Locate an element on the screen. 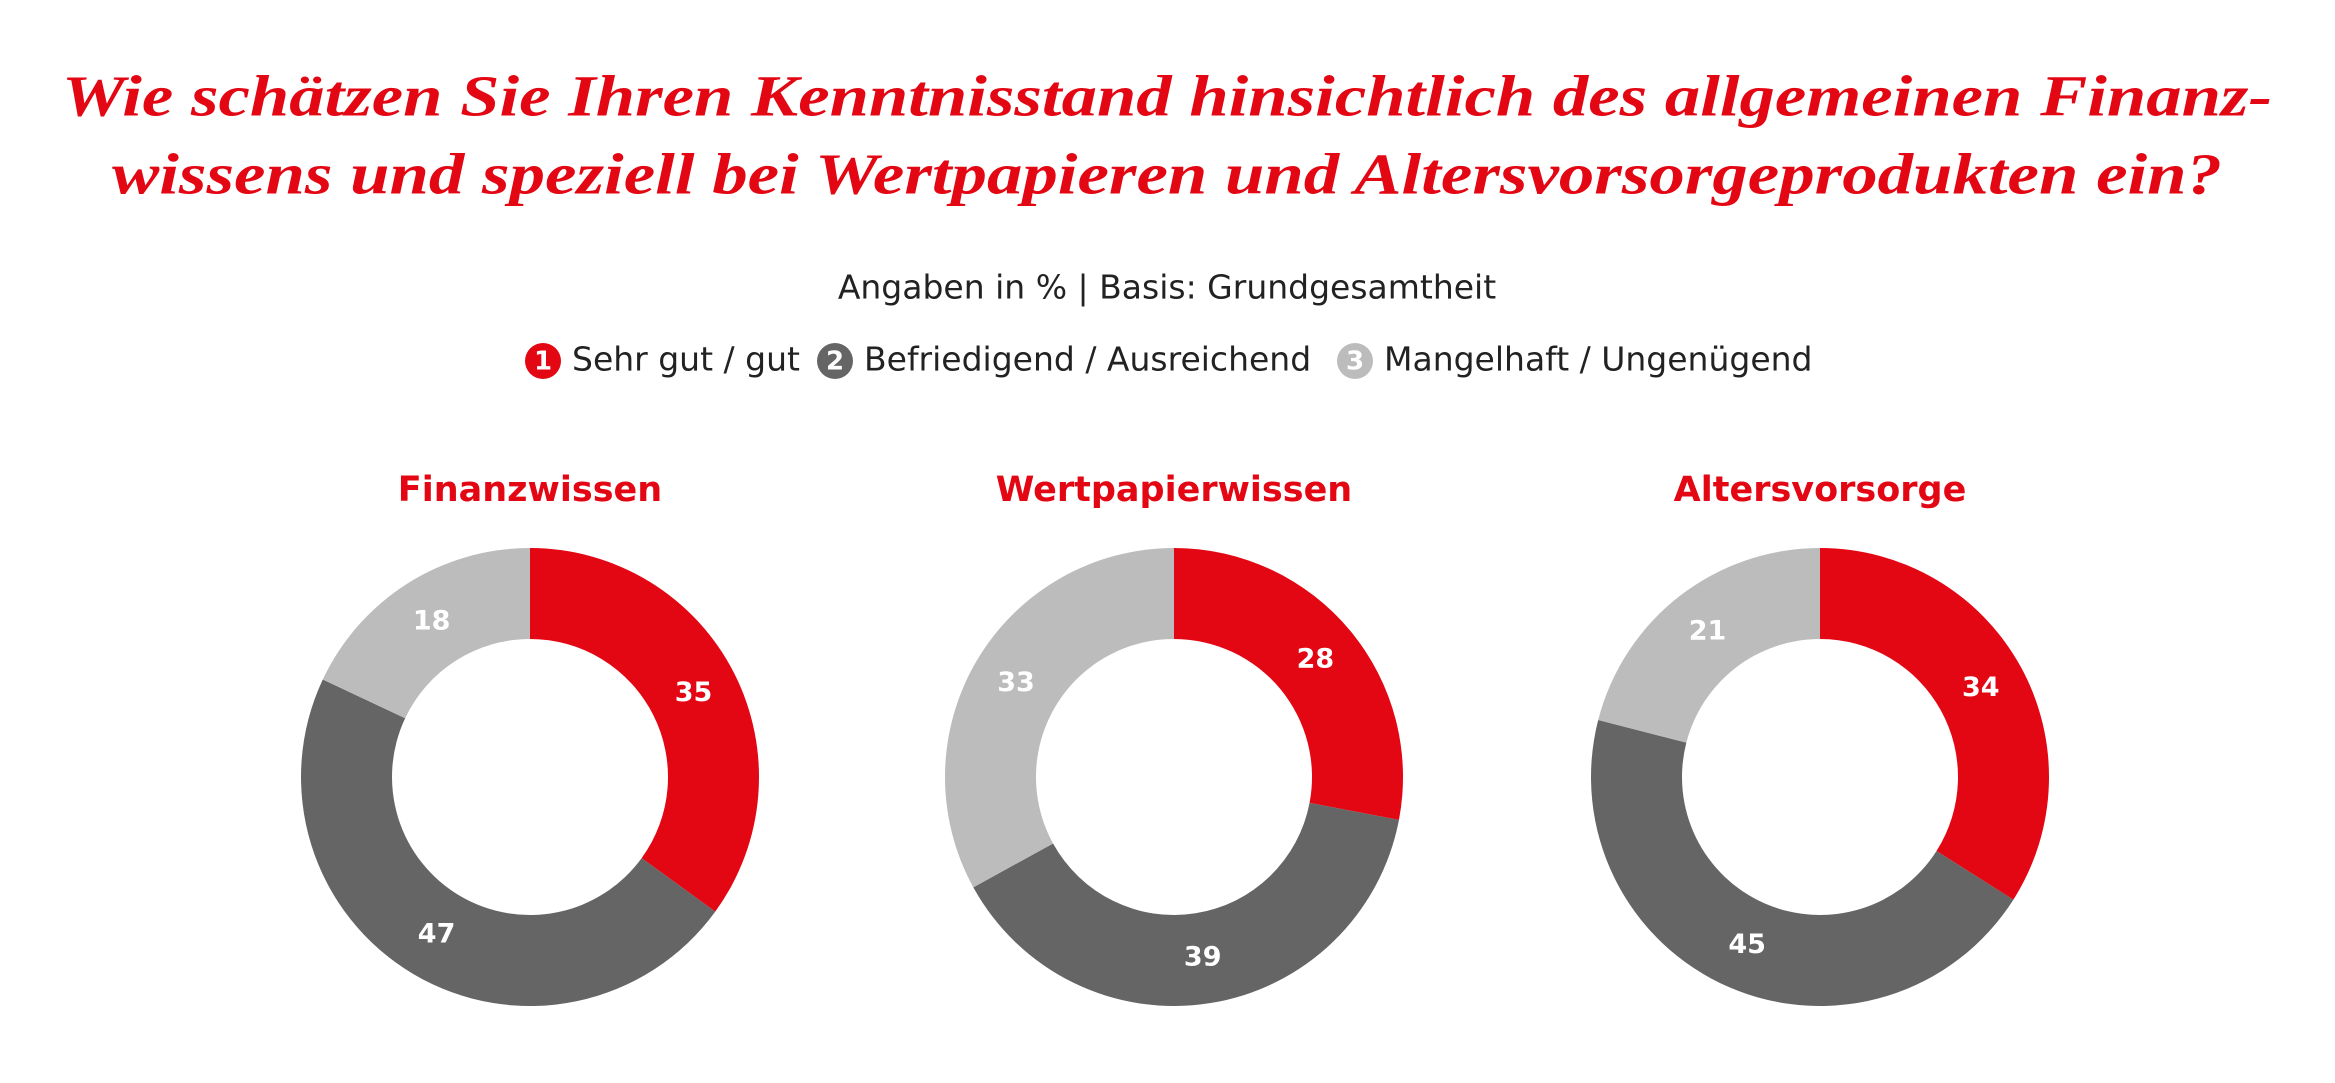 This screenshot has height=1083, width=2335. legend-number: 1 is located at coordinates (543, 362).